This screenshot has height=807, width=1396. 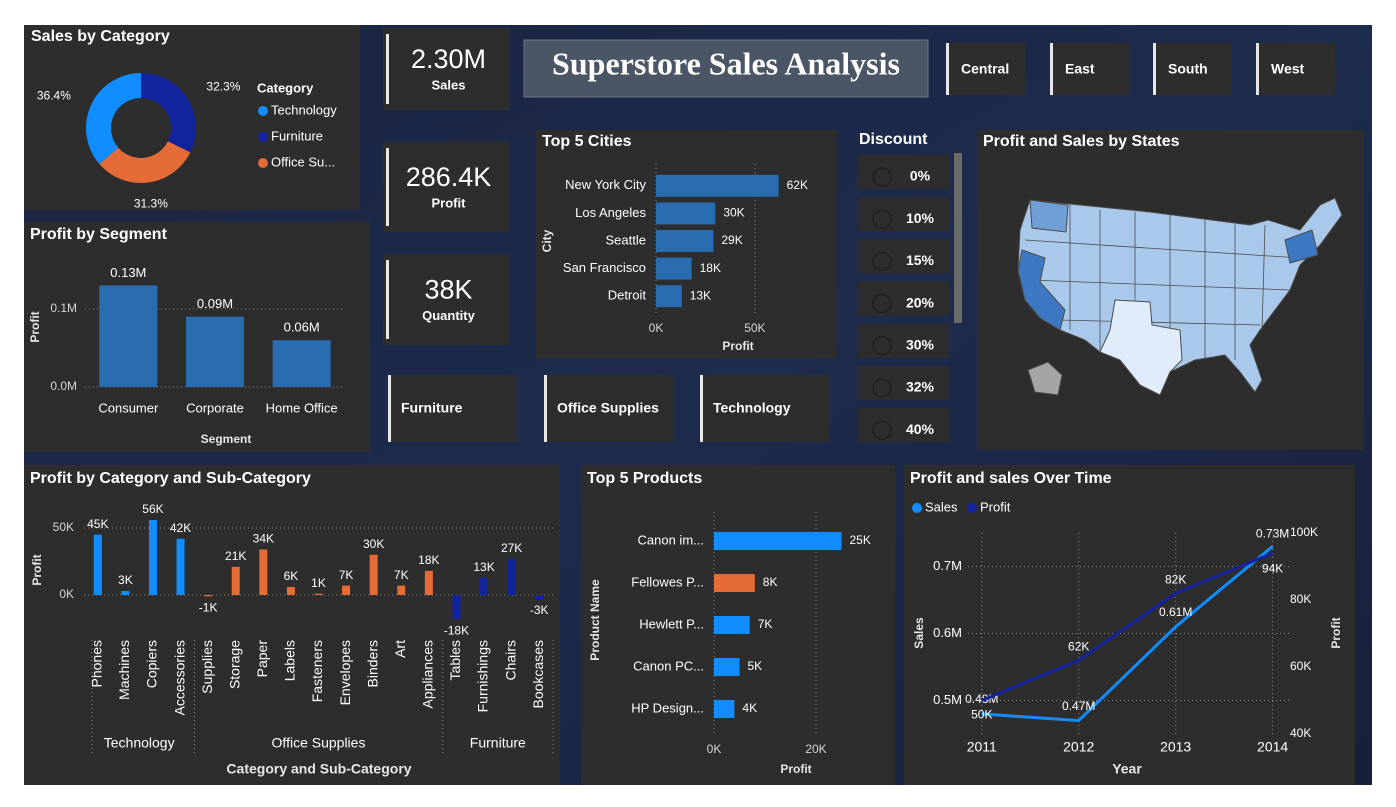 What do you see at coordinates (372, 663) in the screenshot?
I see `x-tick-label: Binders` at bounding box center [372, 663].